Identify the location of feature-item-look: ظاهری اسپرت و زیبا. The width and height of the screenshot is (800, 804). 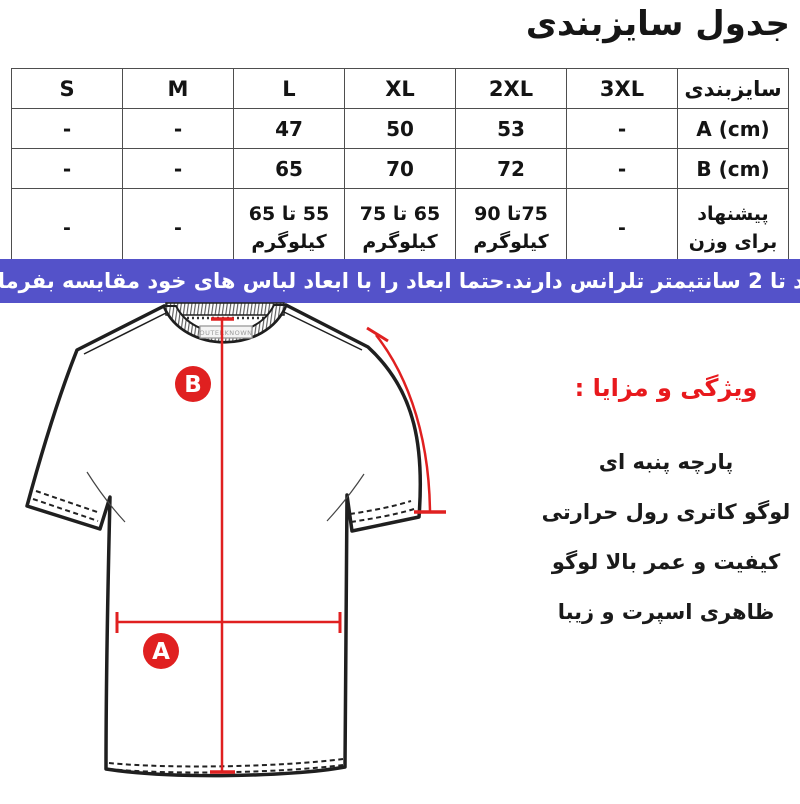
(666, 612).